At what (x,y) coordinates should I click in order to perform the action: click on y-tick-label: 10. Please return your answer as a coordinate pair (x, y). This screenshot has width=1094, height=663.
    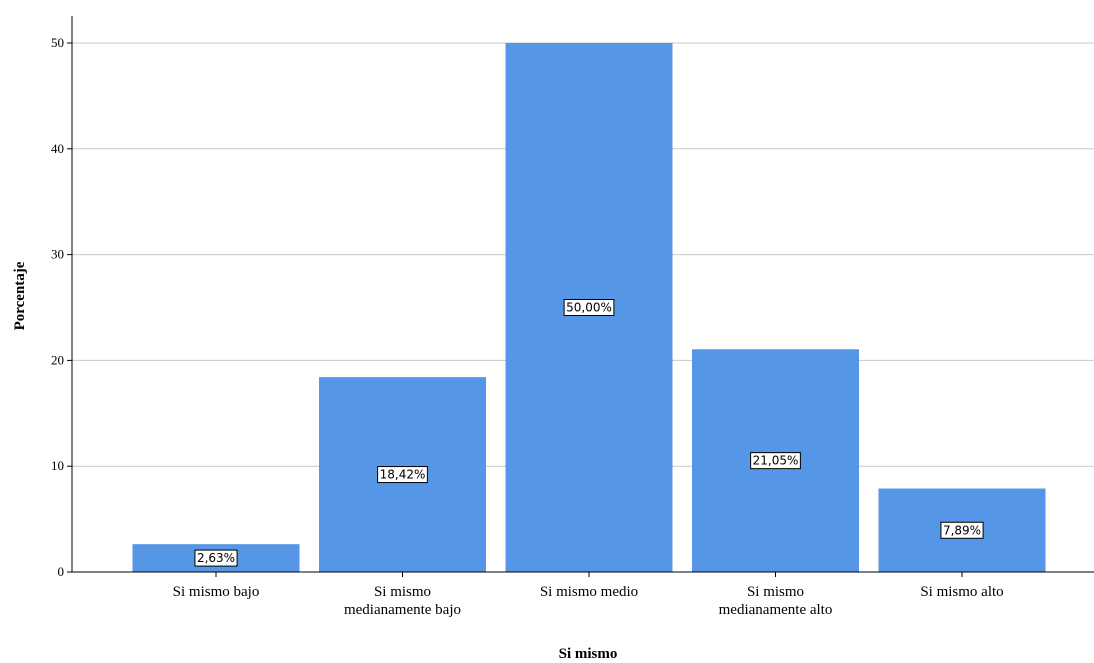
    Looking at the image, I should click on (57, 465).